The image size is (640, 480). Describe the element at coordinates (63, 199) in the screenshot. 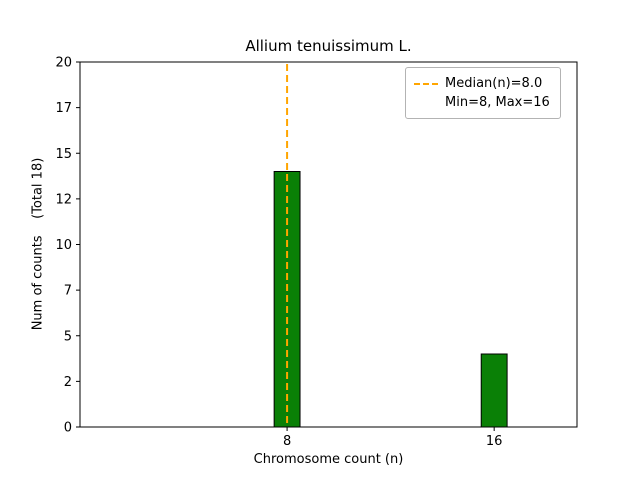

I see `y-tick-label: 12` at that location.